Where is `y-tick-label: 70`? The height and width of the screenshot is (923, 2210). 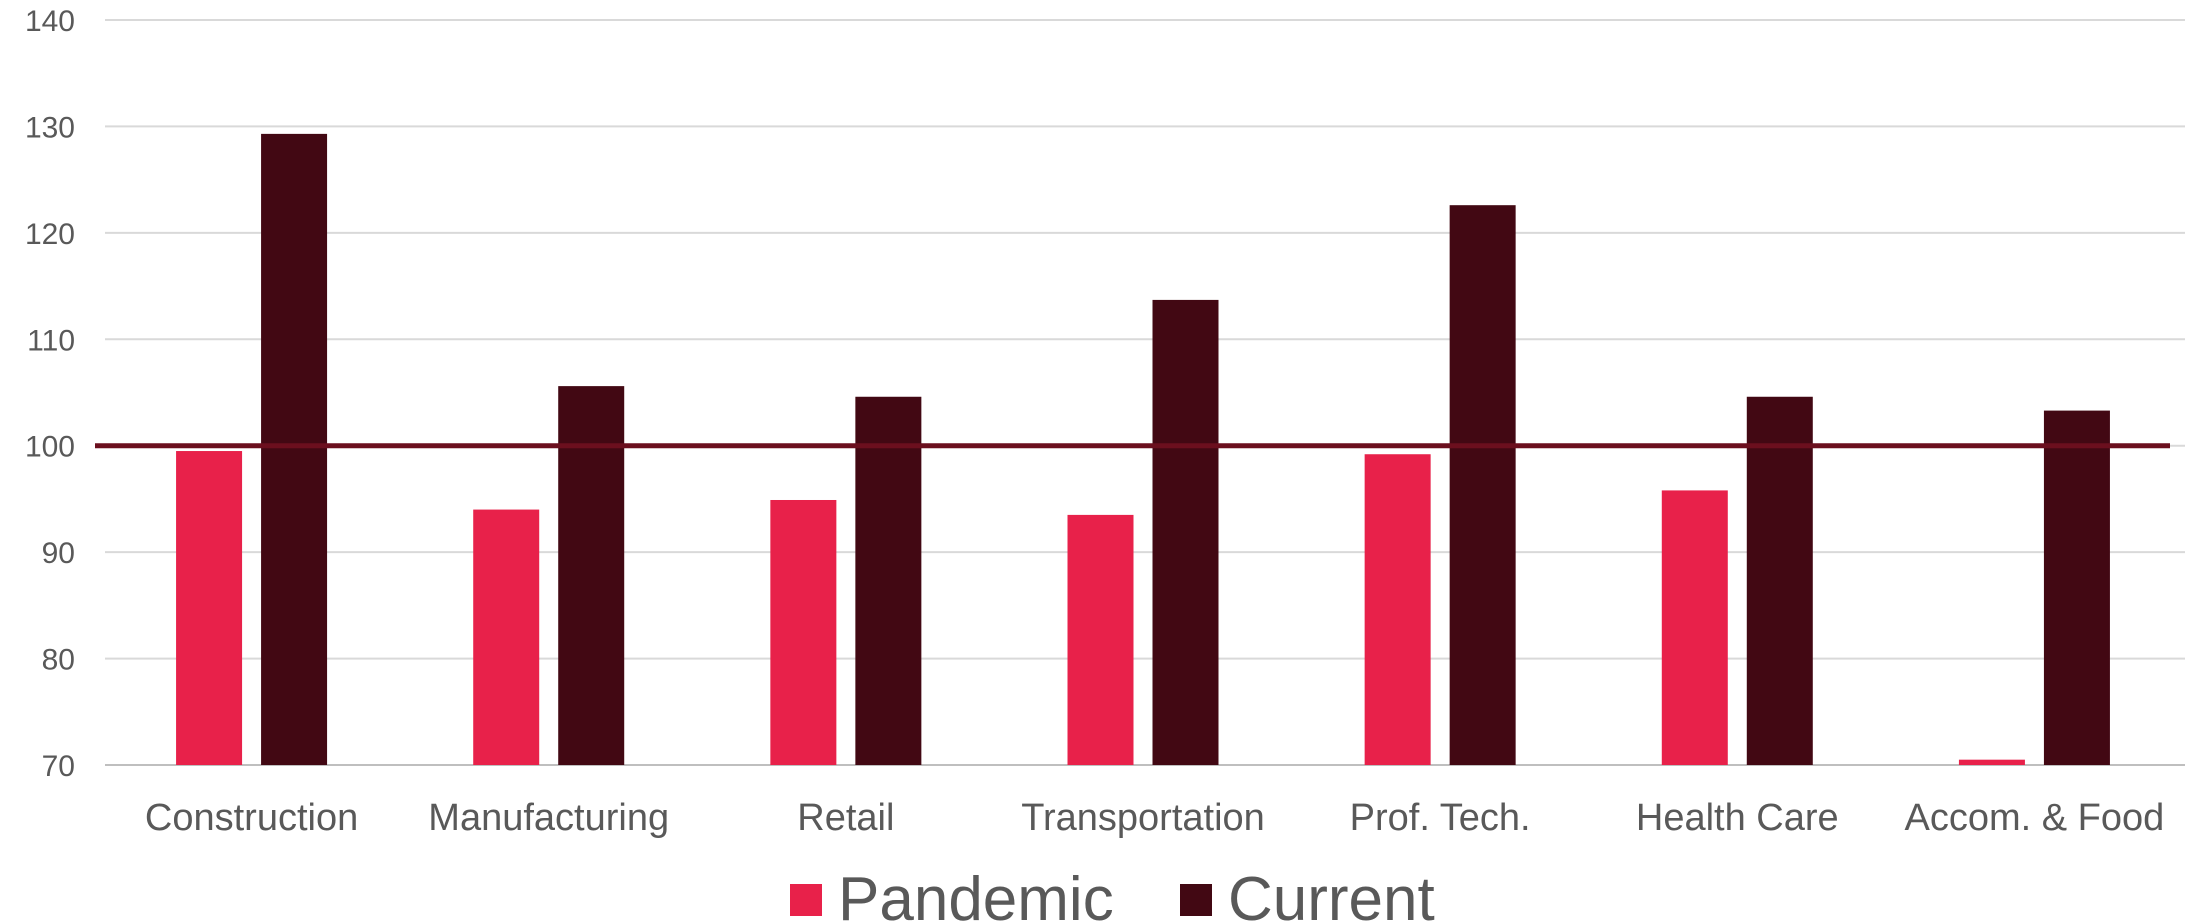
y-tick-label: 70 is located at coordinates (58, 766).